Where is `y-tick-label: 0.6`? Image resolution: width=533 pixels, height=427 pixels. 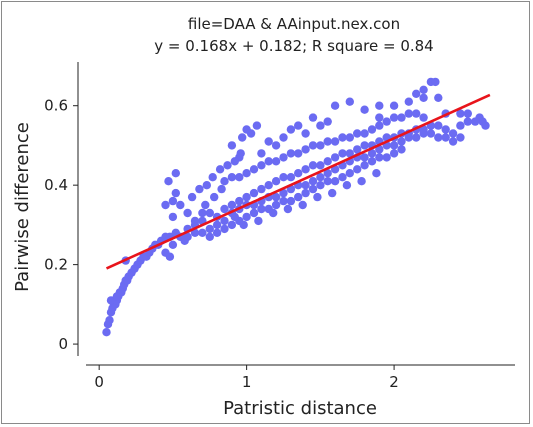 y-tick-label: 0.6 is located at coordinates (56, 106).